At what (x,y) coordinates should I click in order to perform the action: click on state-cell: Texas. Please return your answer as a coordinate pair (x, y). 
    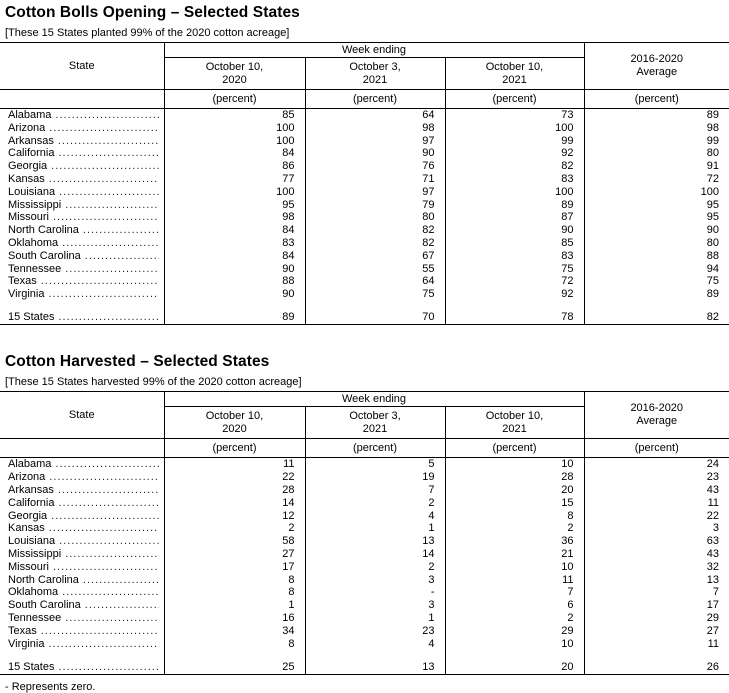
    Looking at the image, I should click on (82, 281).